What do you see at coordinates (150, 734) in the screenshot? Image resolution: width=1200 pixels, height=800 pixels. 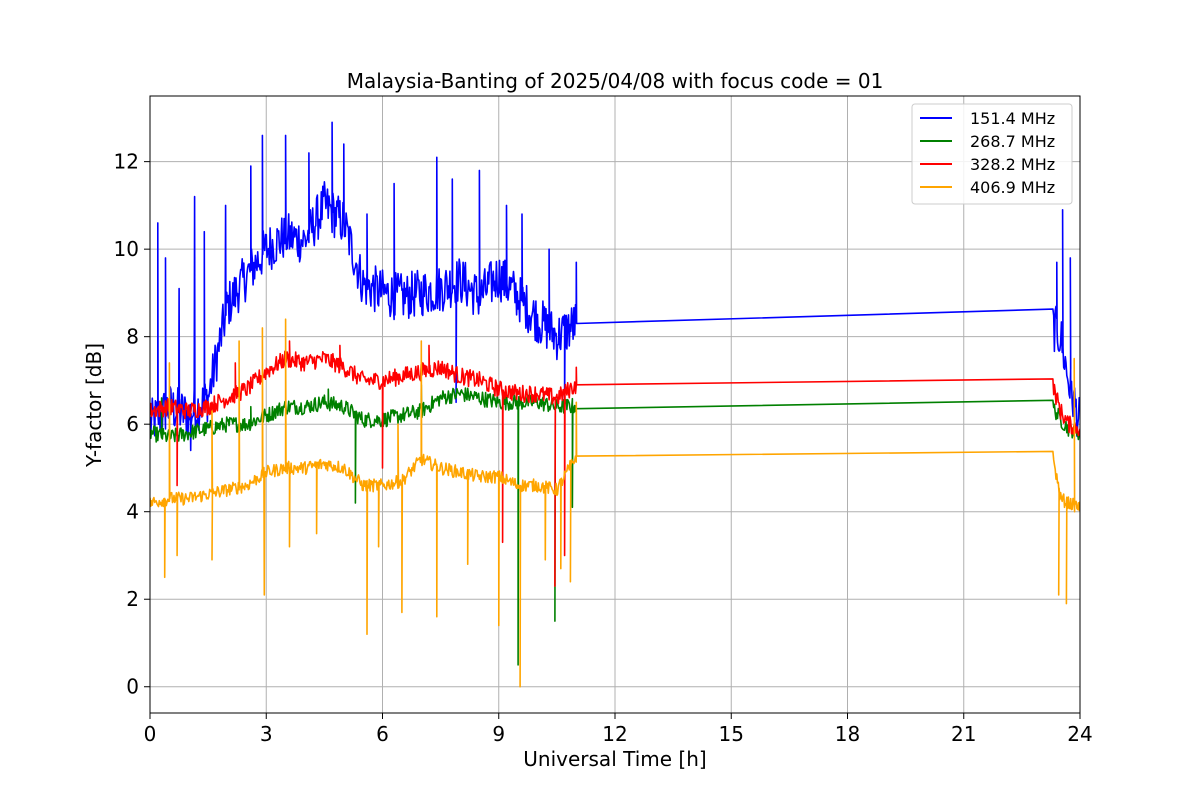 I see `x-tick-label: 0` at bounding box center [150, 734].